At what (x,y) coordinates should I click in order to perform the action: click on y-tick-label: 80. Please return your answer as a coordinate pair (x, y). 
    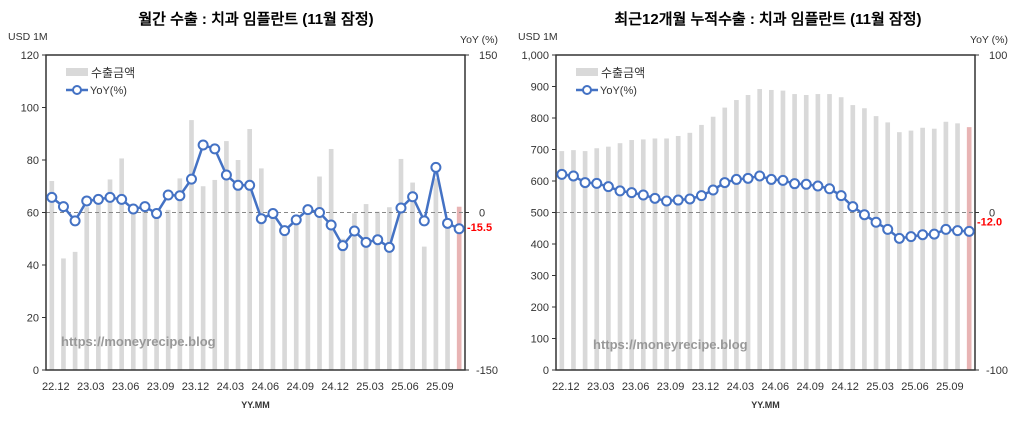
    Looking at the image, I should click on (33, 161).